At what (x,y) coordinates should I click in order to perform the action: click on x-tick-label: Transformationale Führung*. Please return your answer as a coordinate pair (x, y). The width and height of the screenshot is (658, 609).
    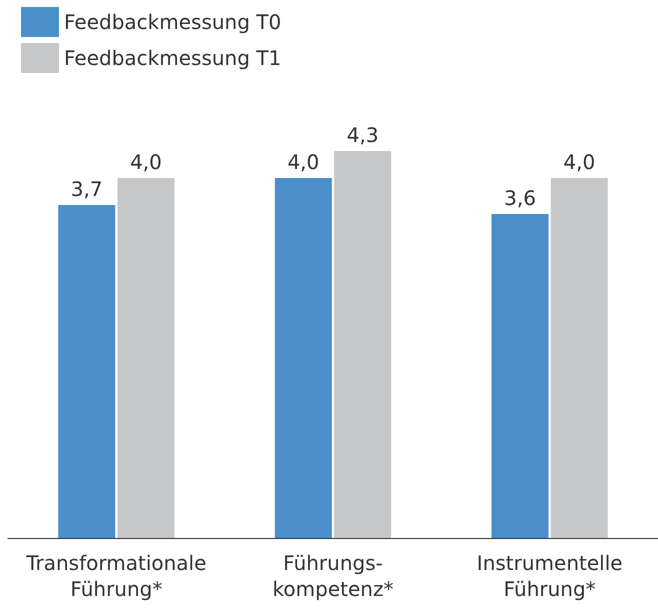
    Looking at the image, I should click on (115, 576).